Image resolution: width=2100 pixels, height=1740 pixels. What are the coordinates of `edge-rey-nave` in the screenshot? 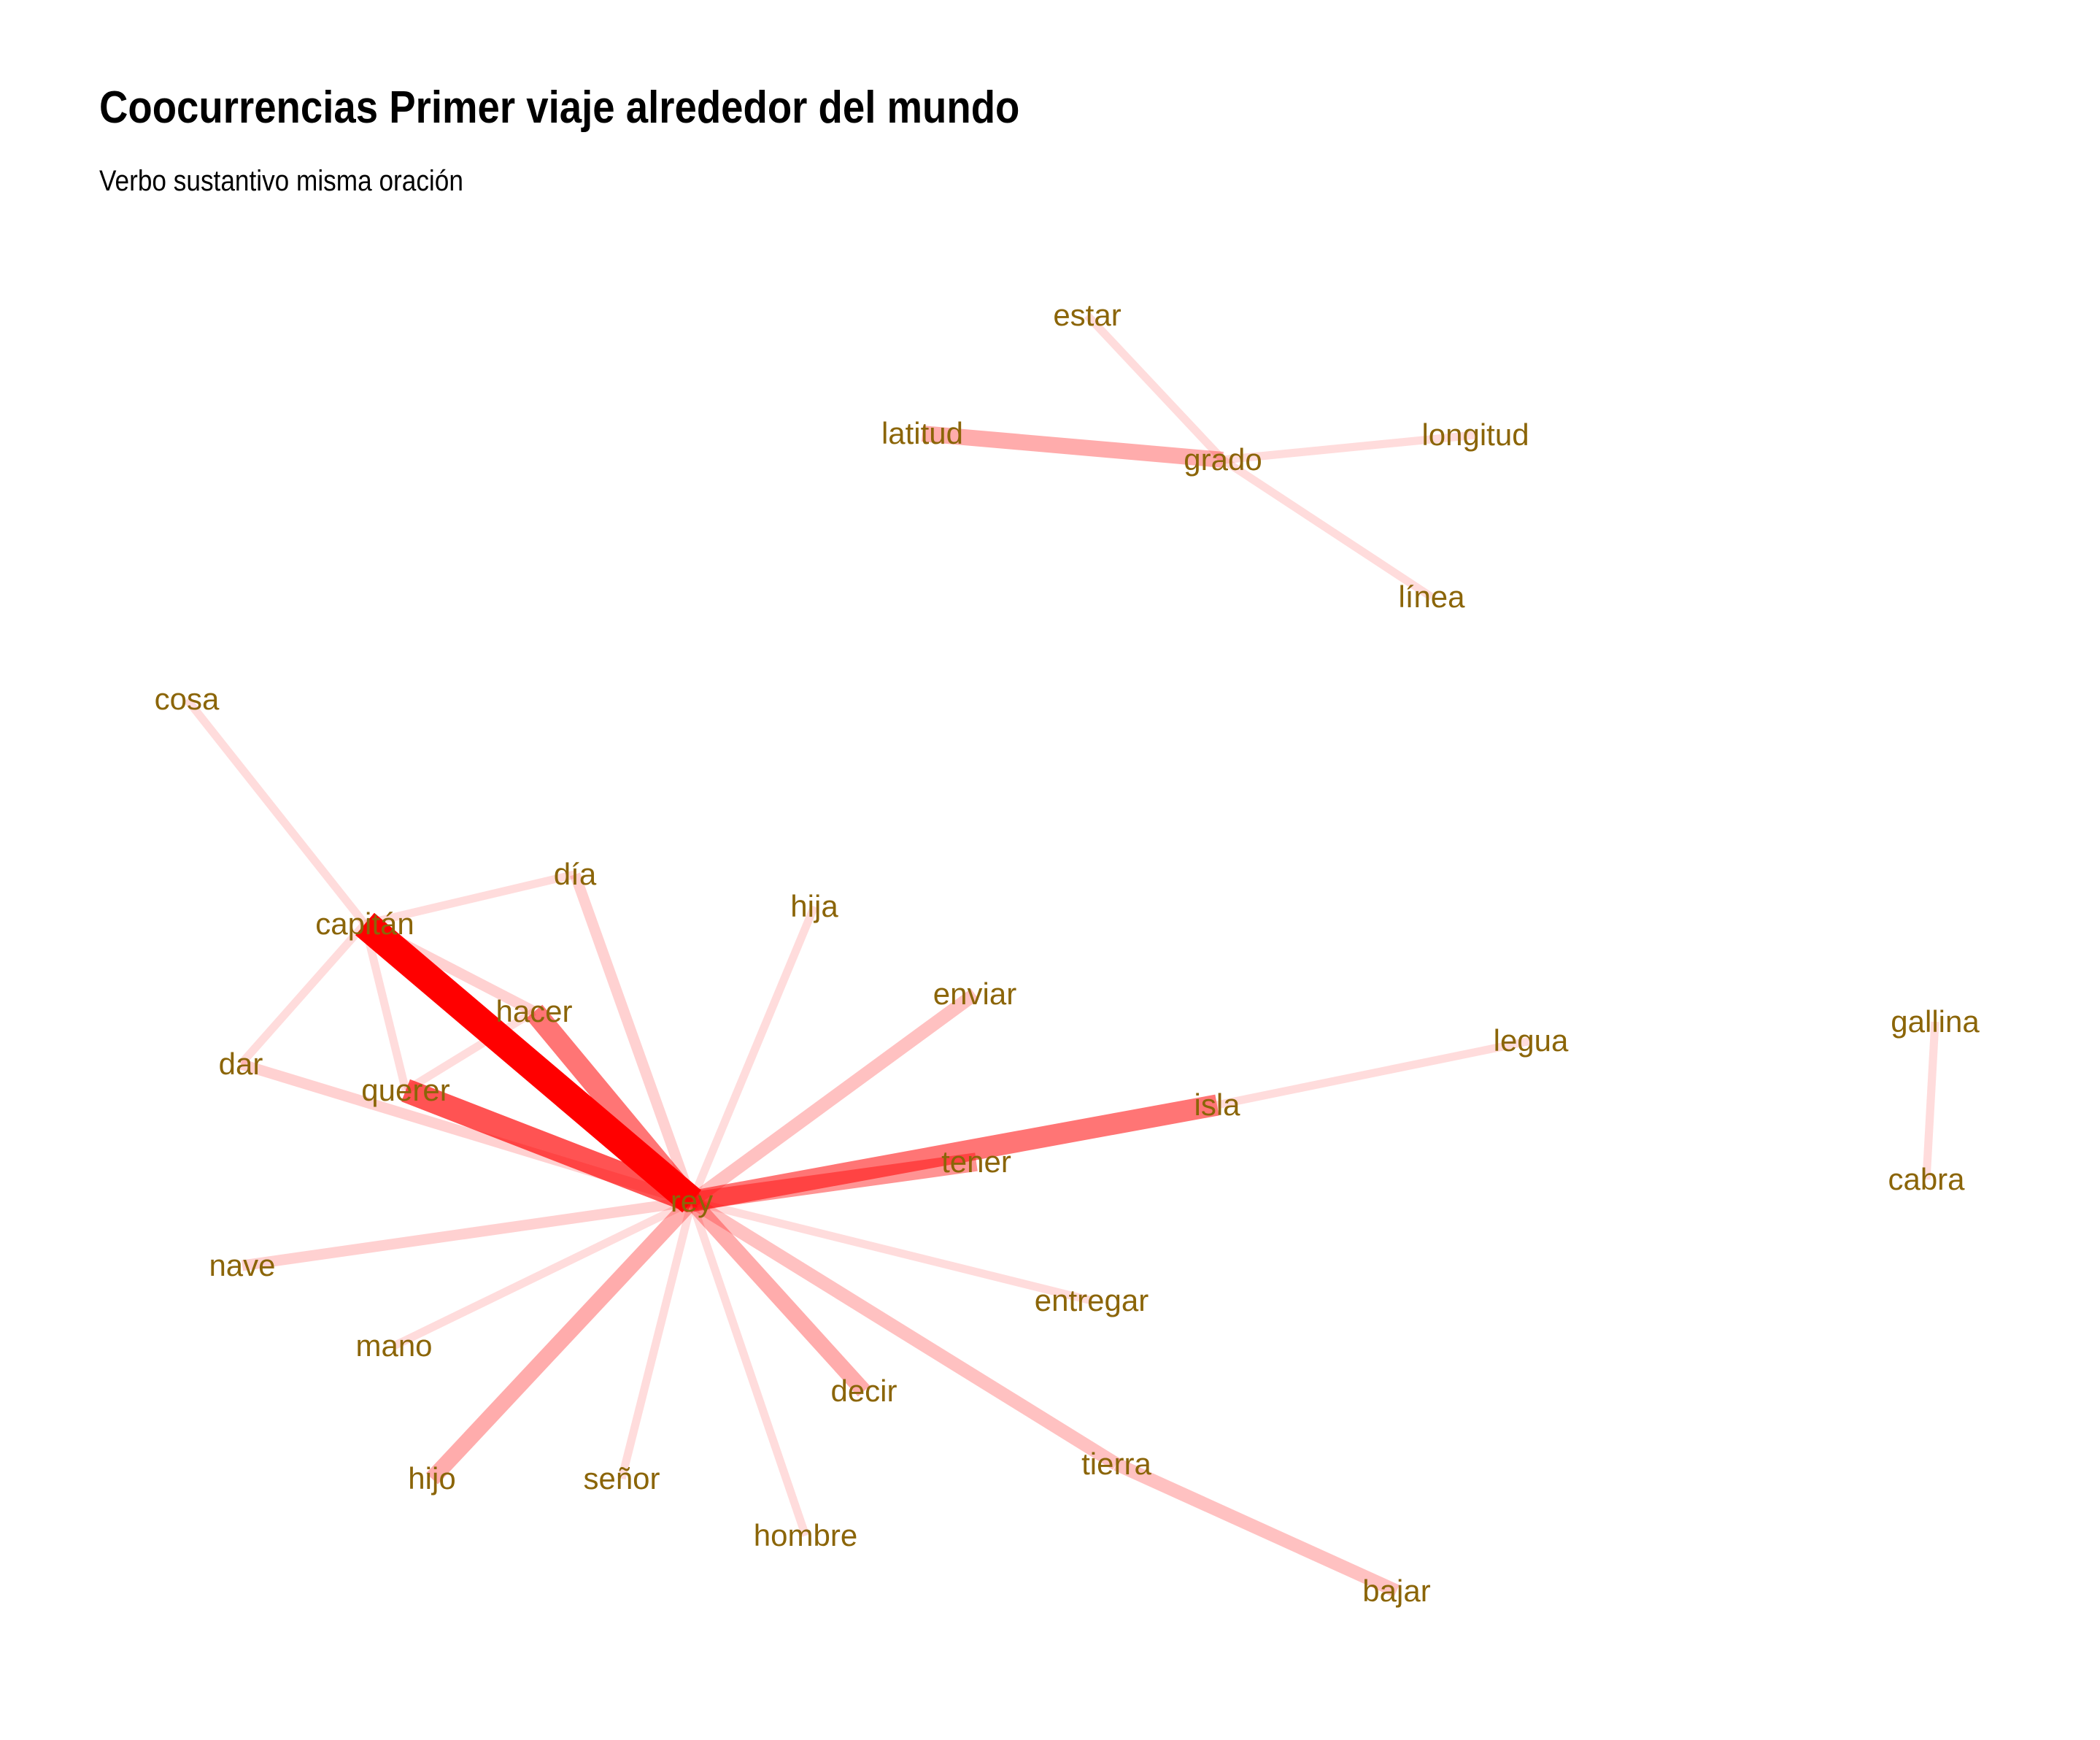 It's located at (467, 1233).